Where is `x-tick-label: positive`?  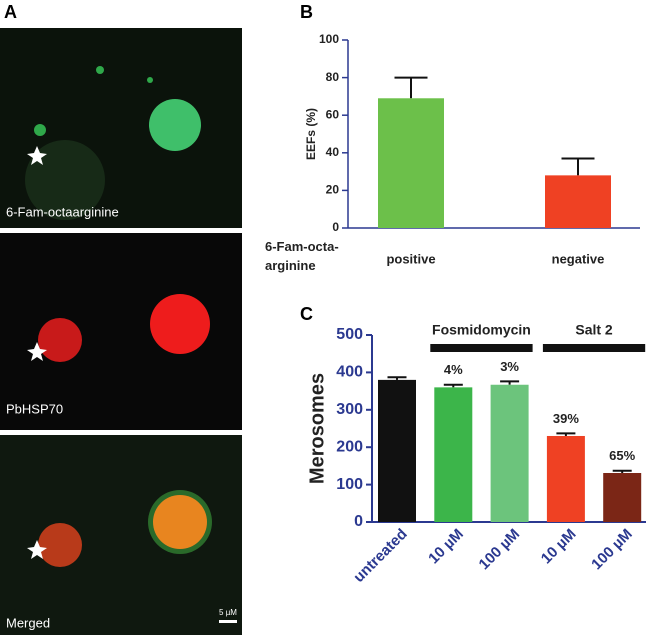
x-tick-label: positive is located at coordinates (410, 258).